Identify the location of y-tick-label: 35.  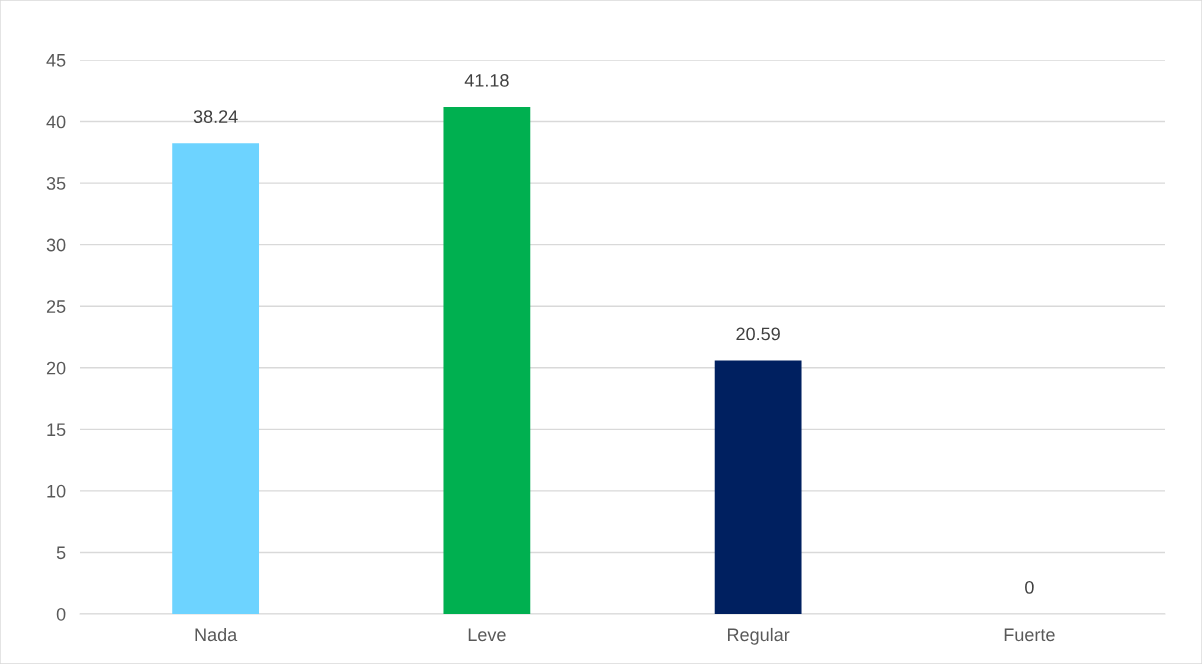
(56, 183).